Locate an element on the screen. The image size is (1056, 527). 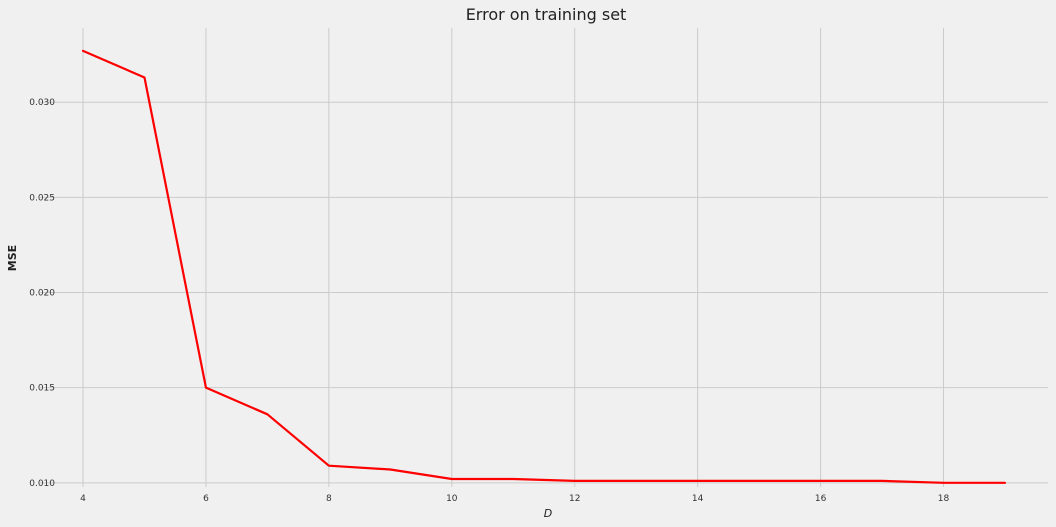
y-tick-label: 0.025 is located at coordinates (42, 198).